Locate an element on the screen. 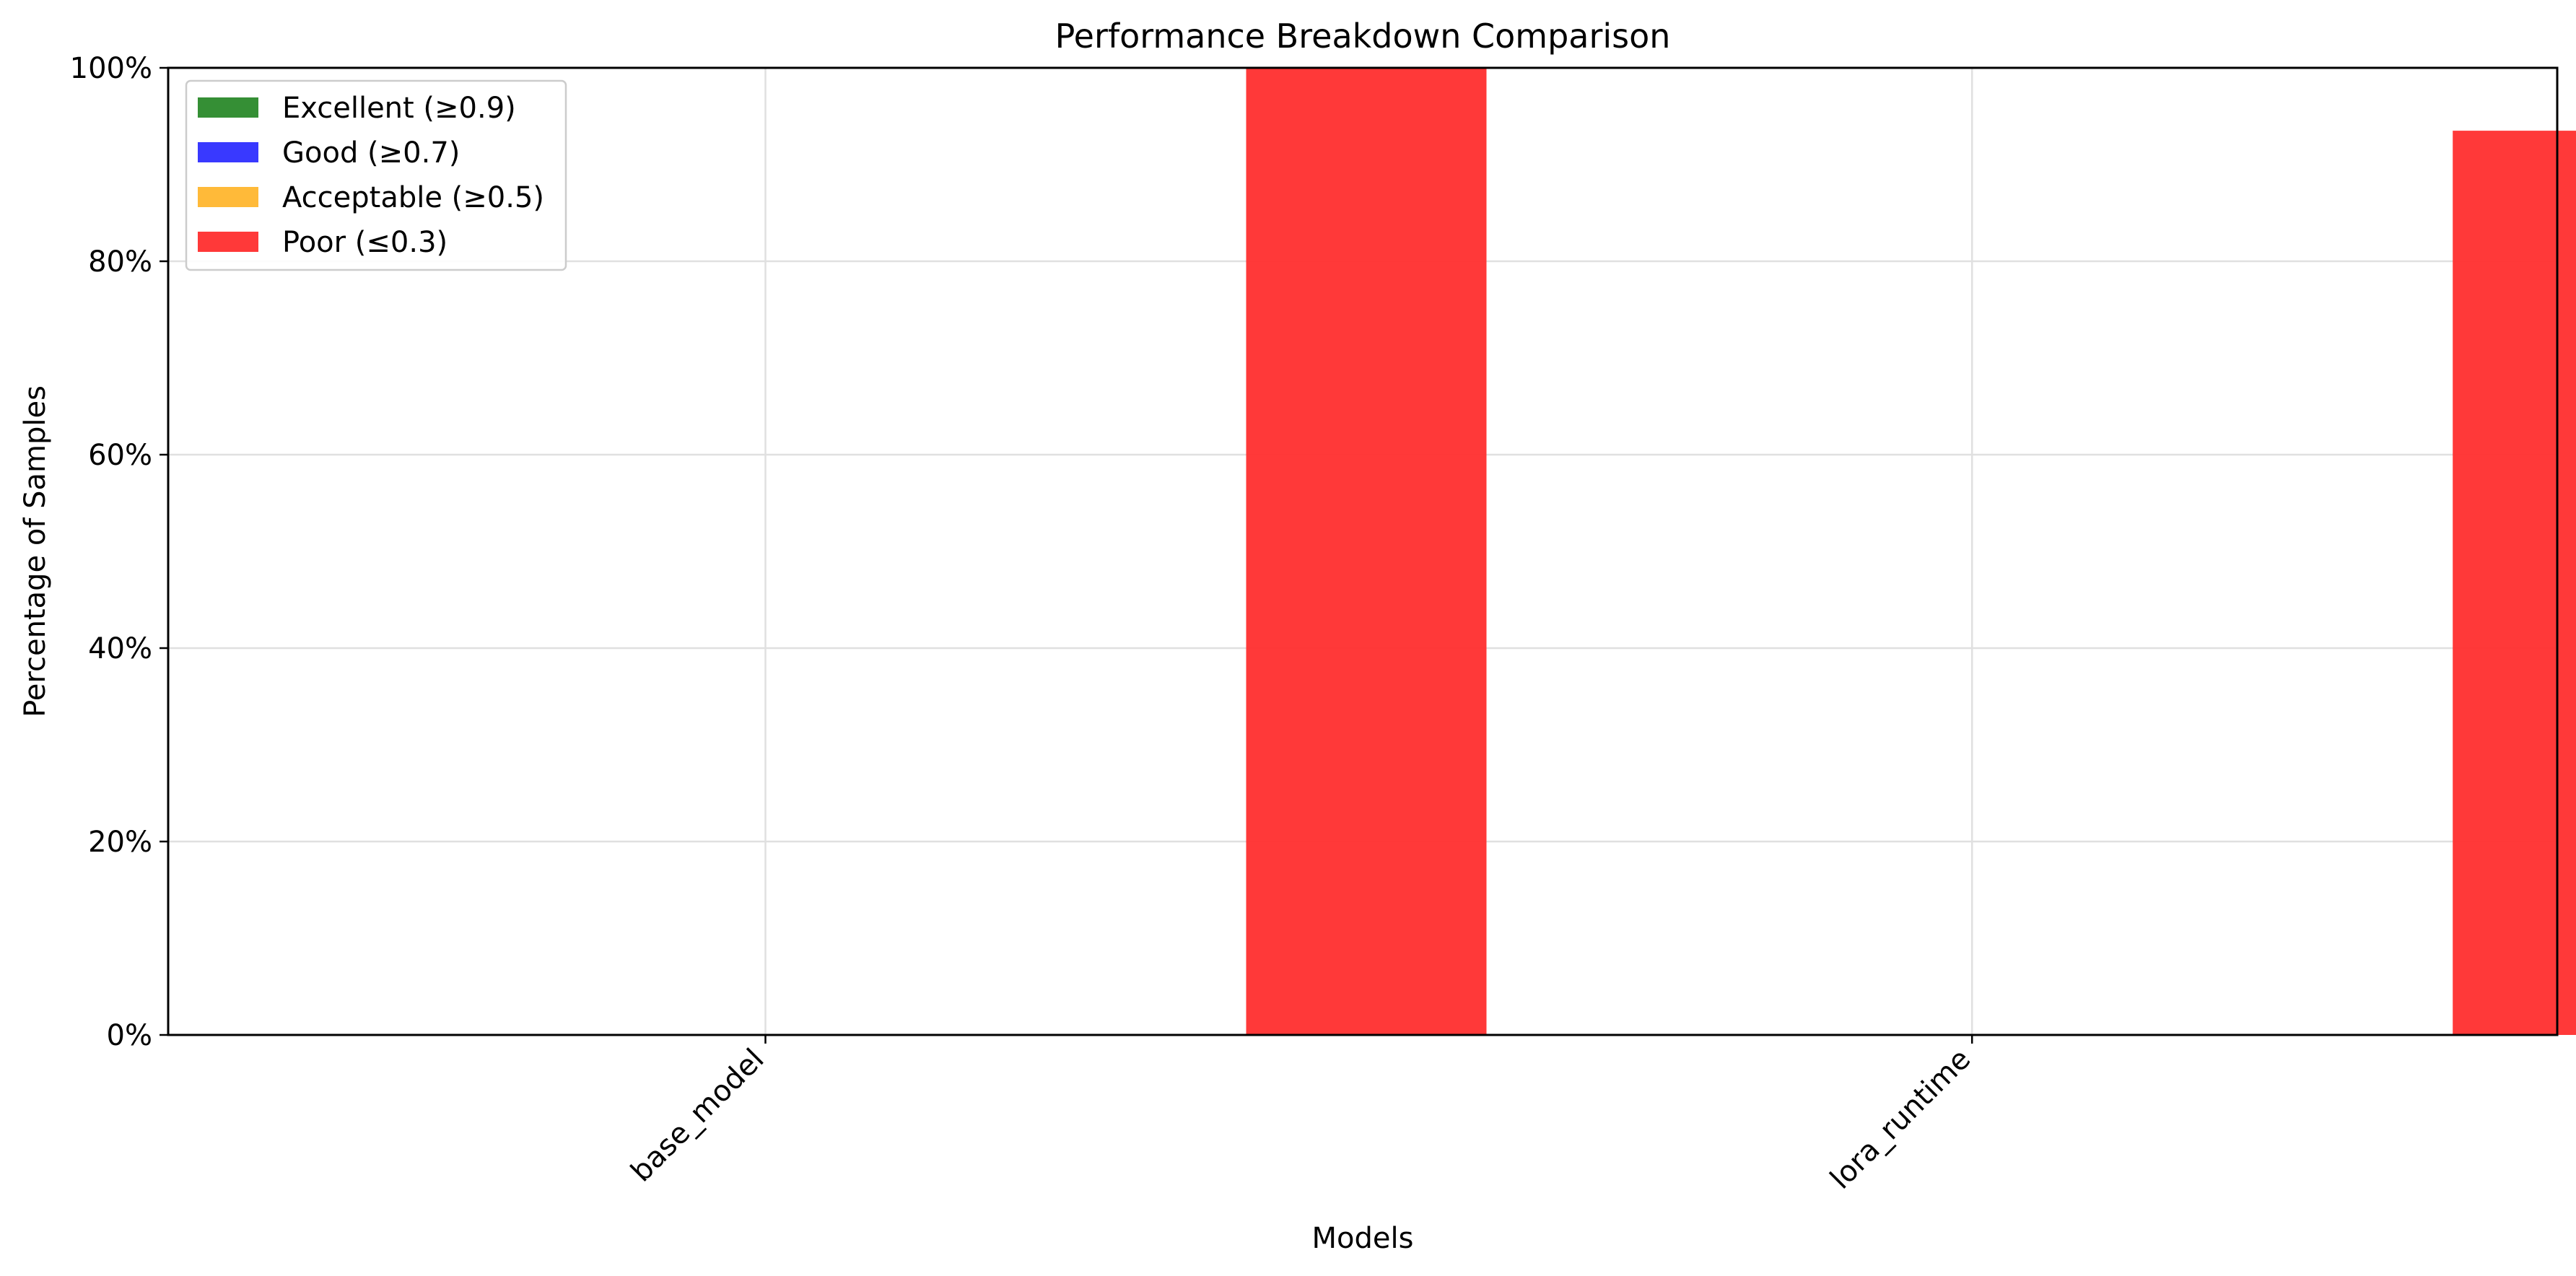 Image resolution: width=2576 pixels, height=1276 pixels. y-axis-label: Percentage of Samples is located at coordinates (35, 551).